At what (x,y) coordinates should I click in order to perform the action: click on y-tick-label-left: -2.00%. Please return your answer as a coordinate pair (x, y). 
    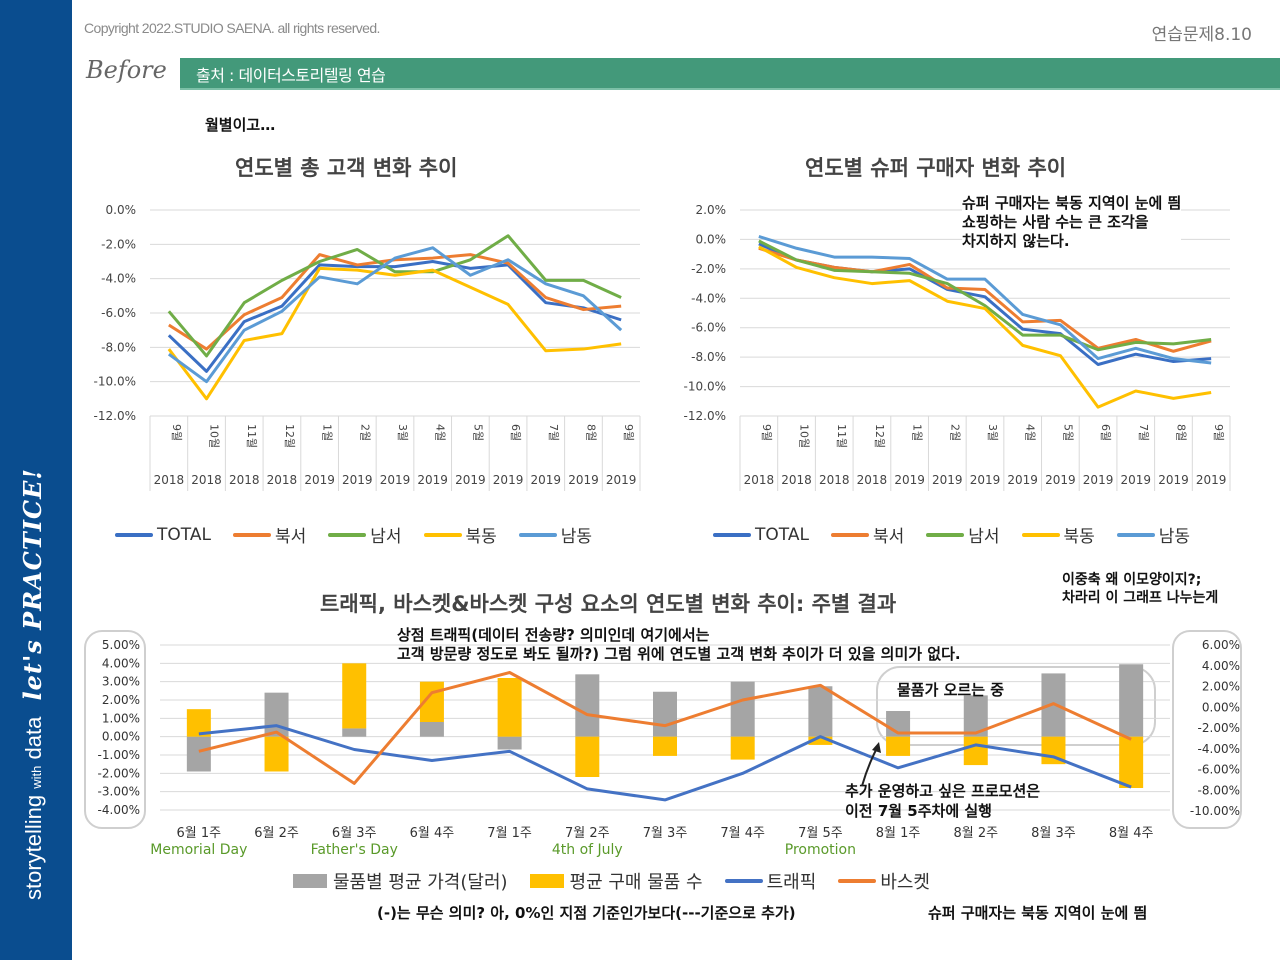
    Looking at the image, I should click on (119, 773).